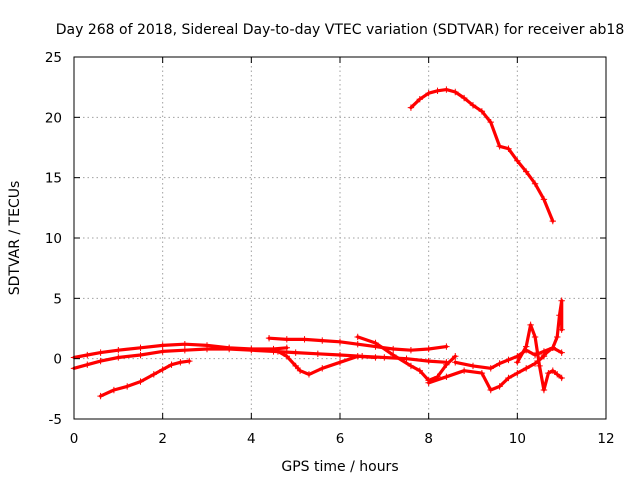 This screenshot has height=480, width=640. Describe the element at coordinates (605, 439) in the screenshot. I see `x-tick-label: 12` at that location.